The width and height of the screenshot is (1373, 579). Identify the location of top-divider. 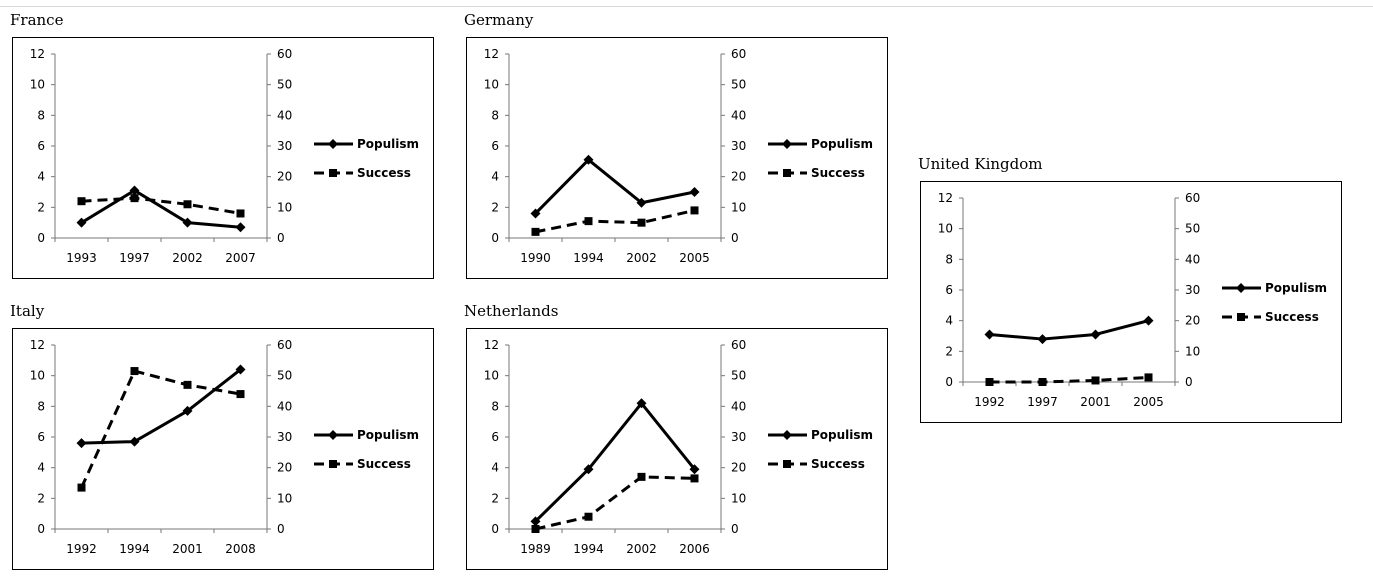
(686, 6).